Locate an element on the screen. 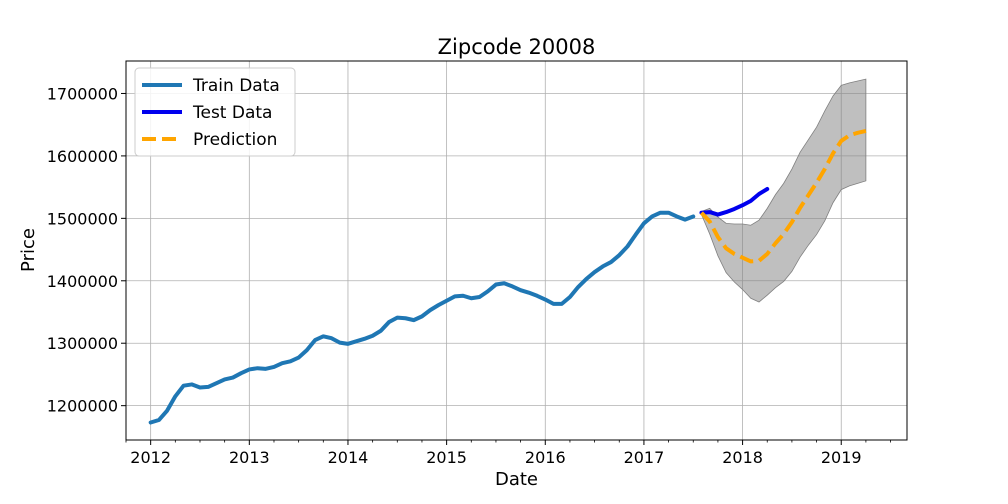 The image size is (1008, 504). x-tick-label: 2013 is located at coordinates (249, 457).